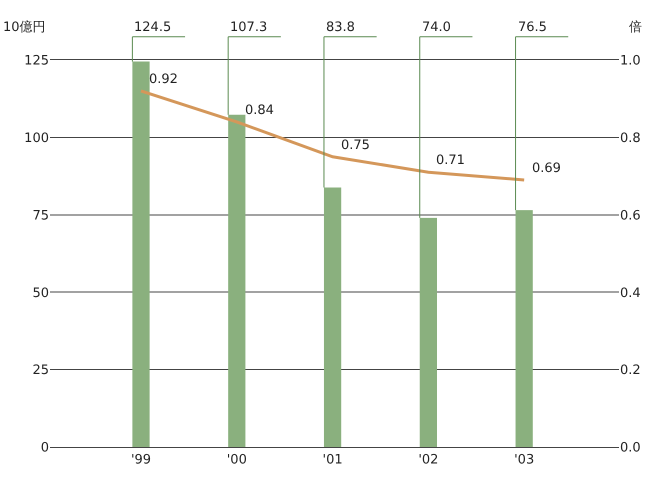 Image resolution: width=664 pixels, height=480 pixels. Describe the element at coordinates (153, 27) in the screenshot. I see `data-label: 124.5` at that location.